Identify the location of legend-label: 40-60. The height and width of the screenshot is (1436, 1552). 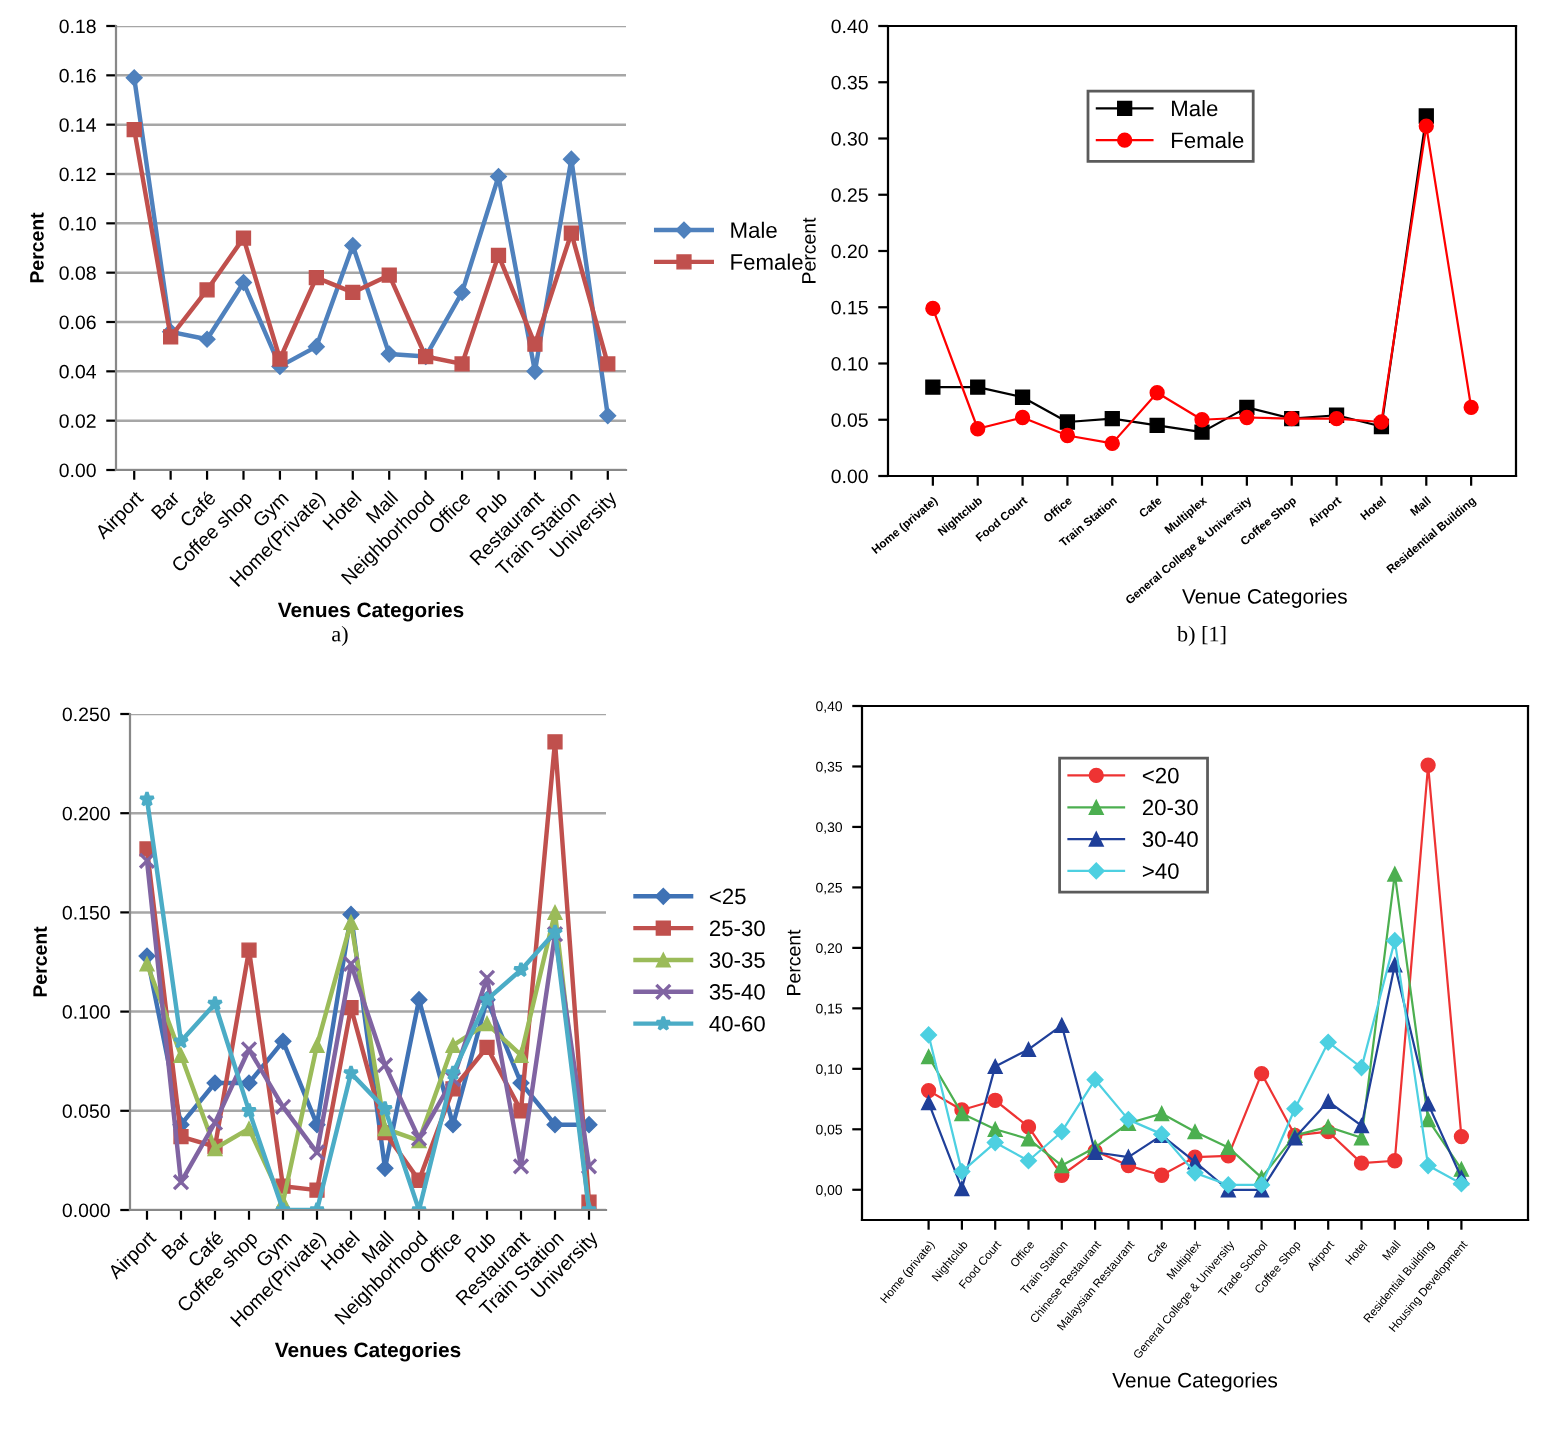
(737, 1023).